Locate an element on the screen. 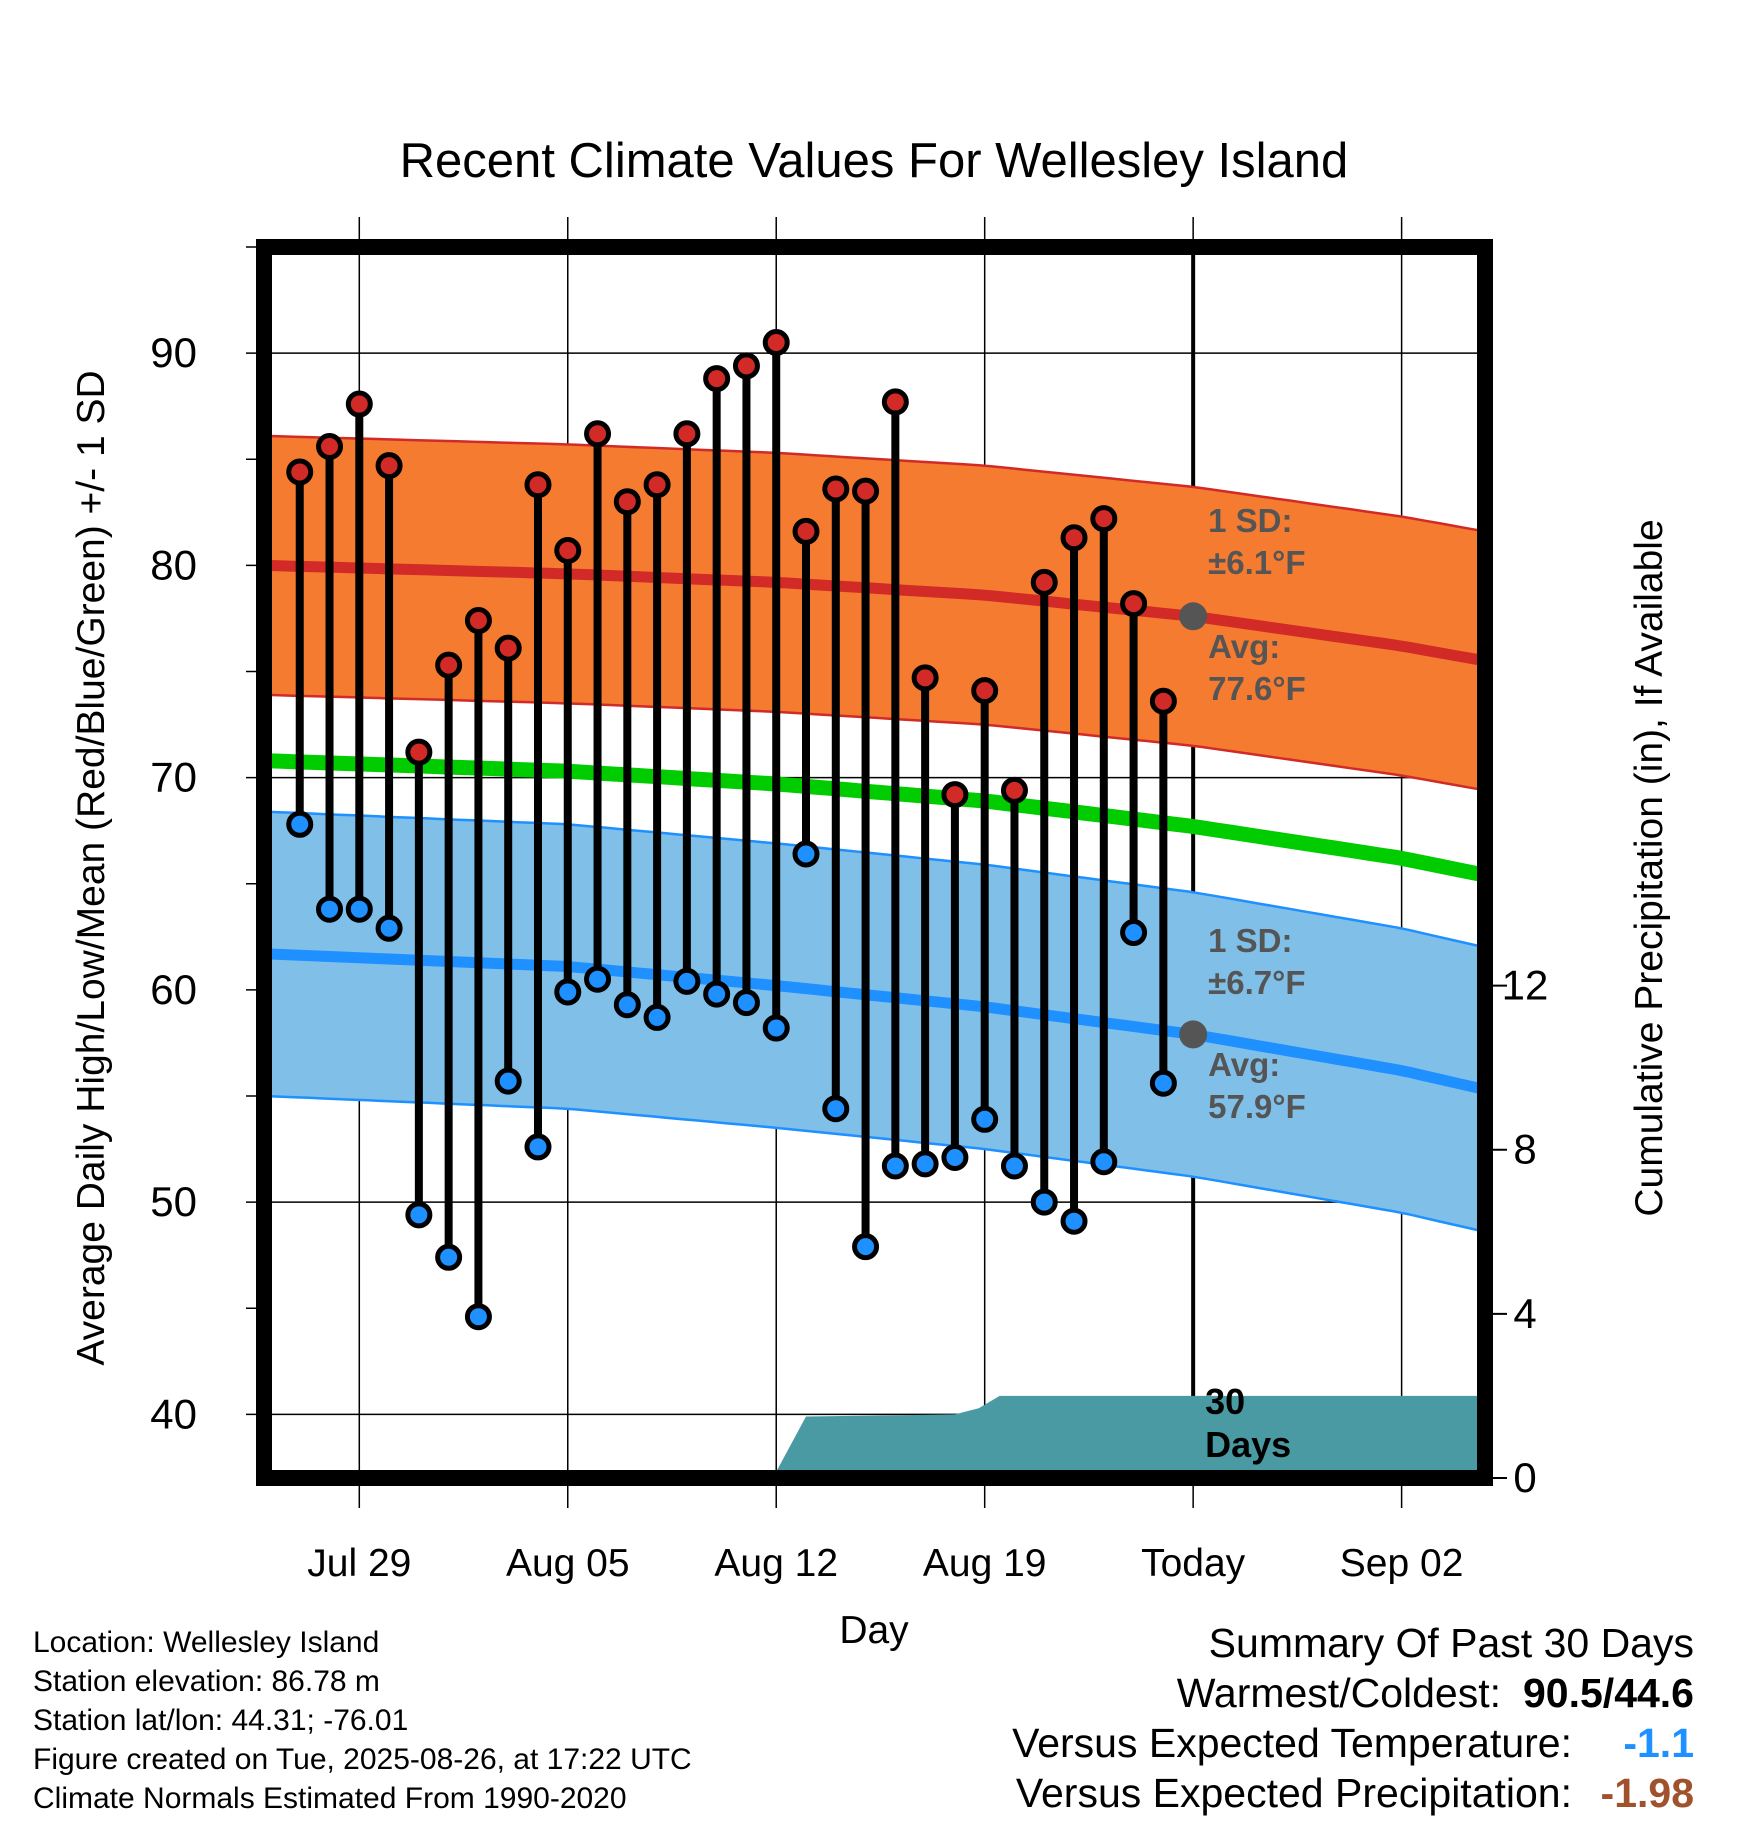 This screenshot has width=1748, height=1828. temp-departure-row: Versus Expected Temperature: -1.1 is located at coordinates (1353, 1743).